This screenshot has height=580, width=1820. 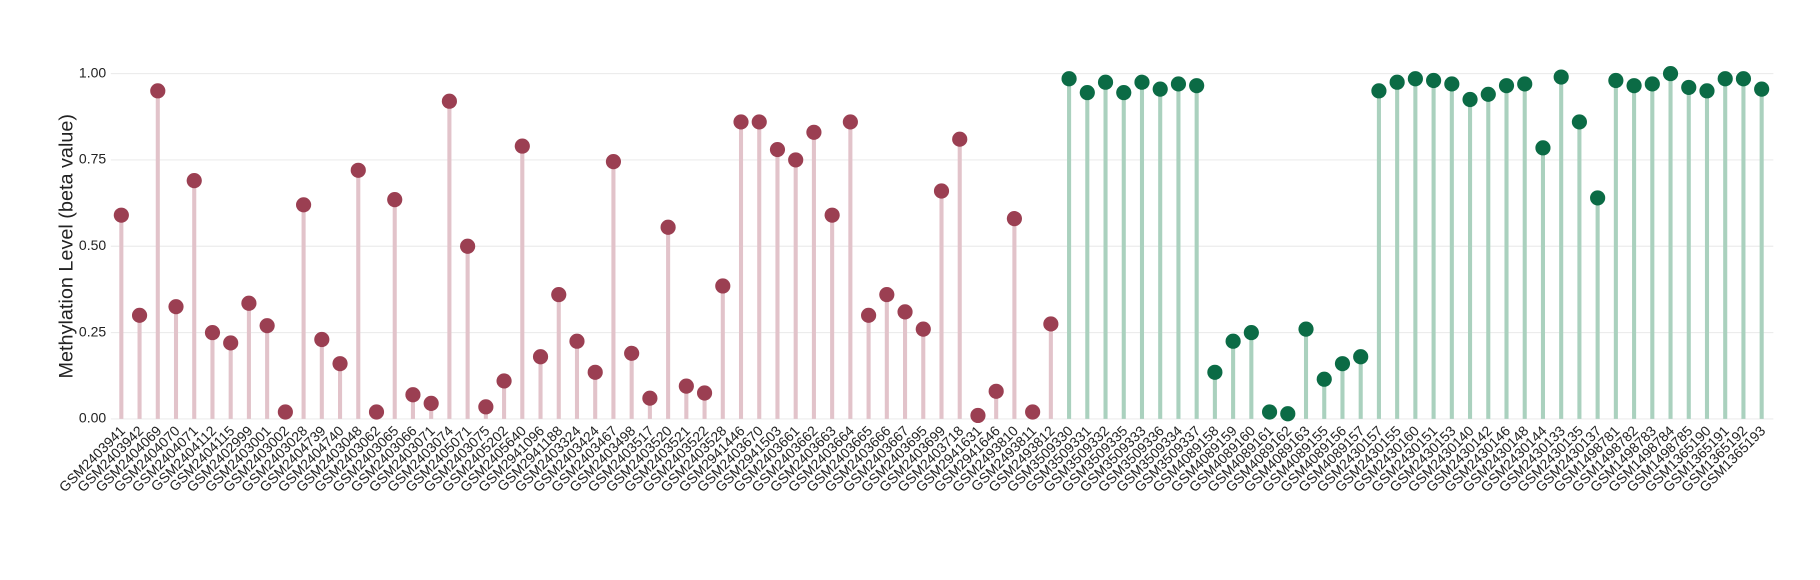 I want to click on y-tick-label: 0.75, so click(x=92, y=159).